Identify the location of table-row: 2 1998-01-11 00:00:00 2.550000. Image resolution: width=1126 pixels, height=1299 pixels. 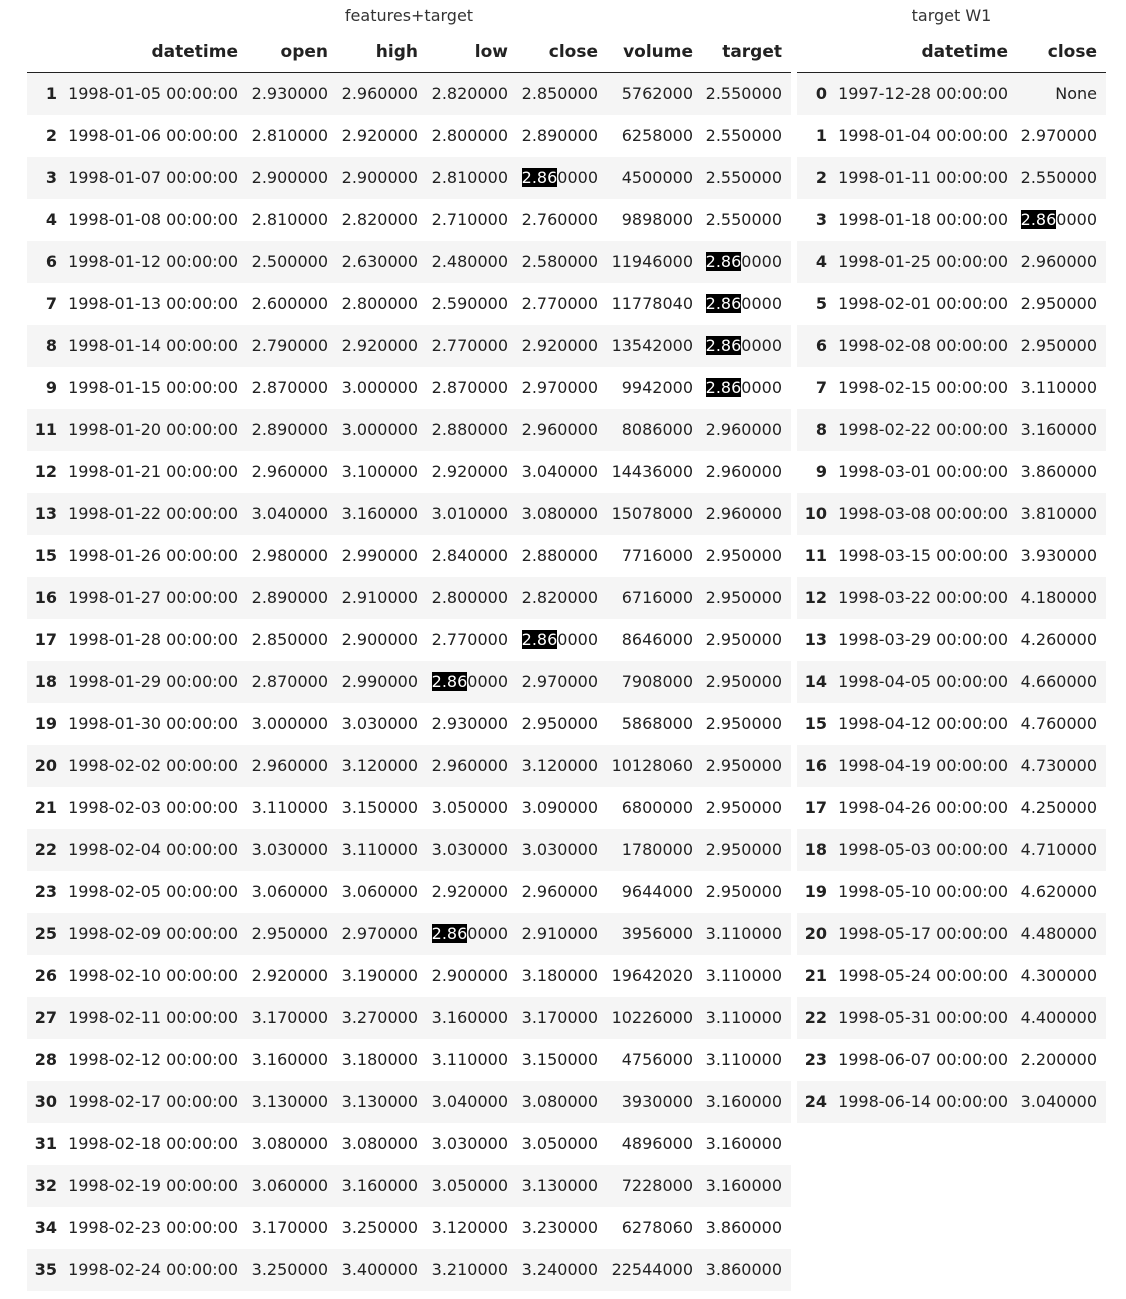
(951, 178).